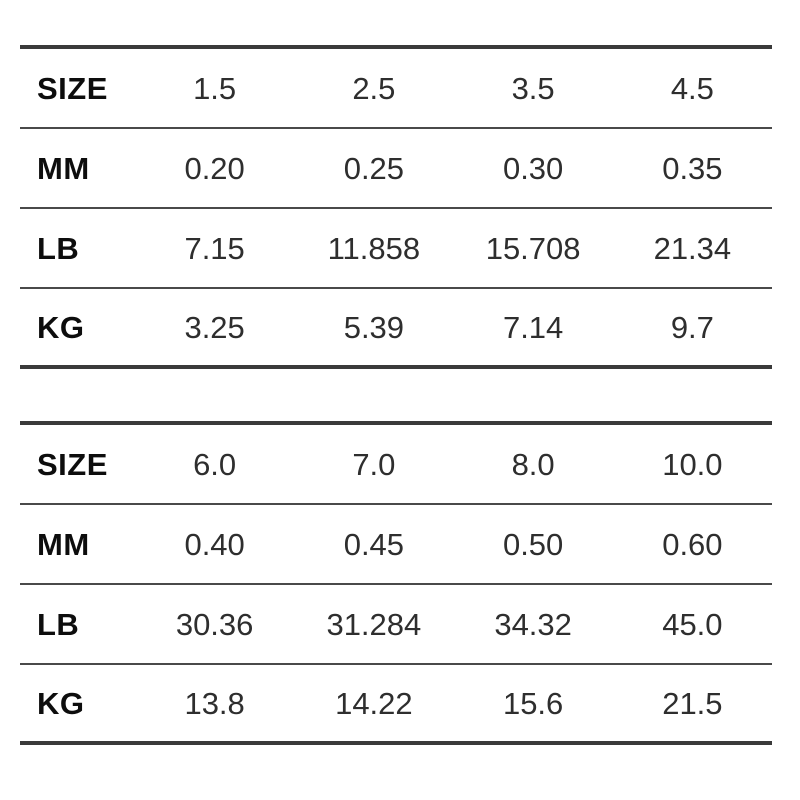 Image resolution: width=800 pixels, height=800 pixels. I want to click on table-cell: 15.6, so click(533, 703).